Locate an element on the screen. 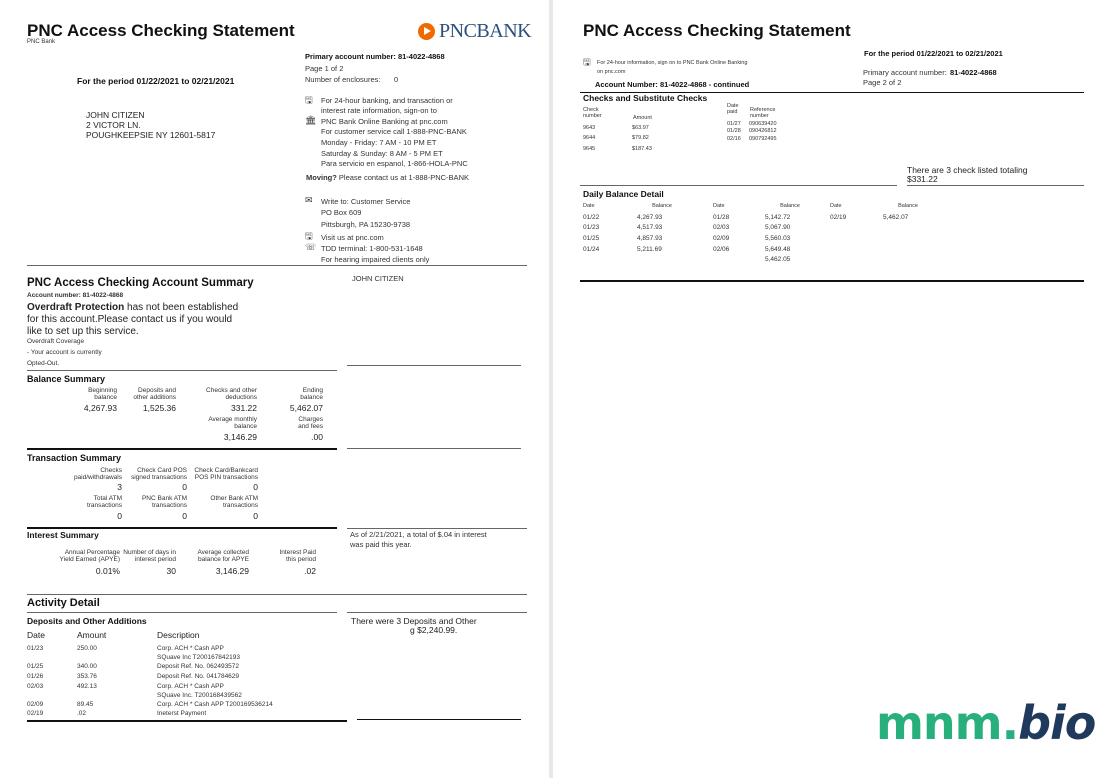 The image size is (1103, 778). header-line: Check Card/Bankcard is located at coordinates (226, 470).